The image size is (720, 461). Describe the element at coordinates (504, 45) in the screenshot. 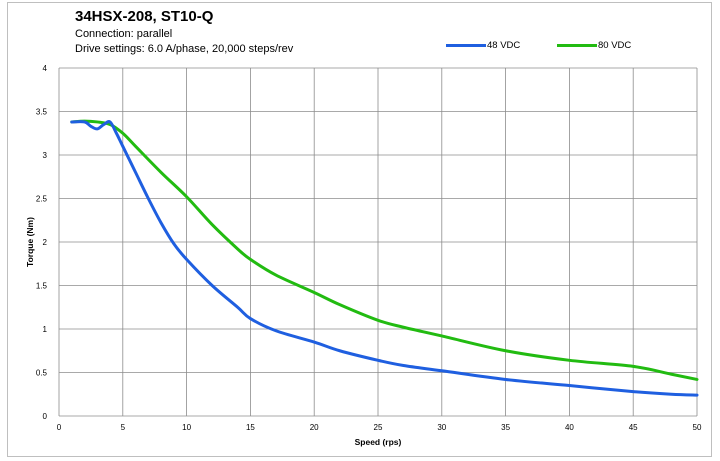

I see `legend-label-48vdc: 48 VDC` at that location.